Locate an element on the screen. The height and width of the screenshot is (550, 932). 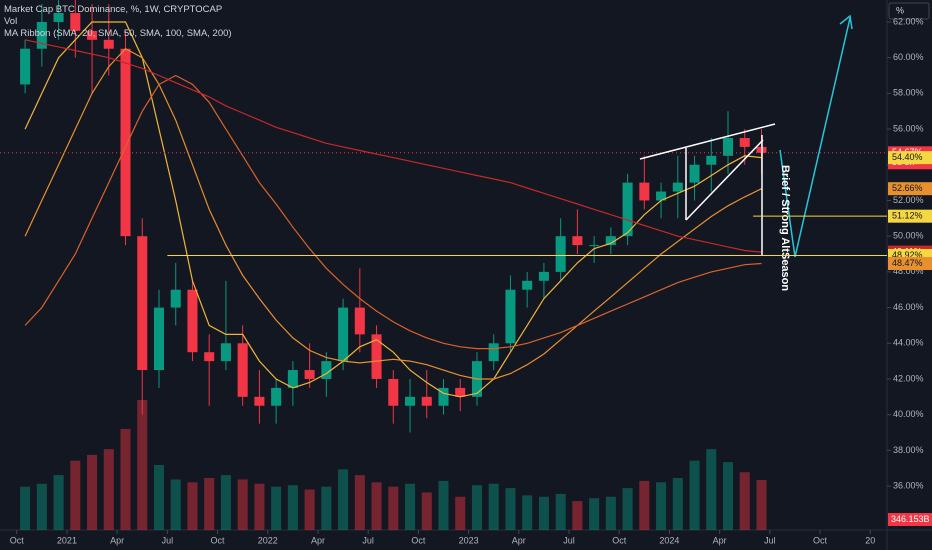
price-label: 48.47% is located at coordinates (907, 263).